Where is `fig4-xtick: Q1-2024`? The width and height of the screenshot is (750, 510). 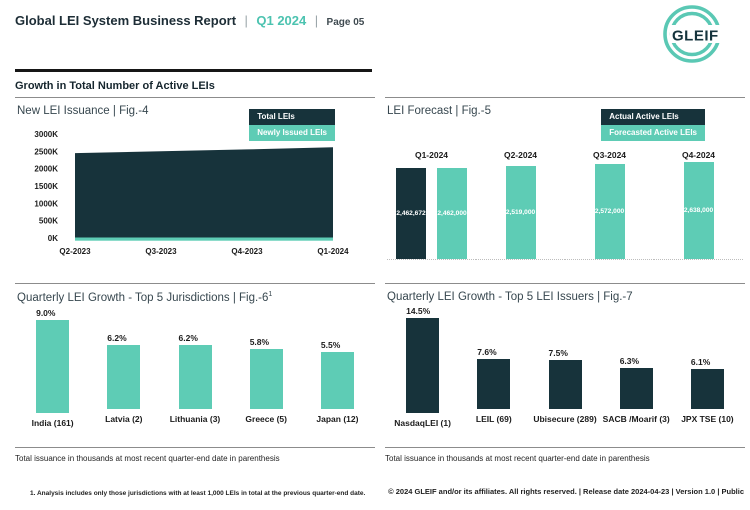
fig4-xtick: Q1-2024 is located at coordinates (333, 251).